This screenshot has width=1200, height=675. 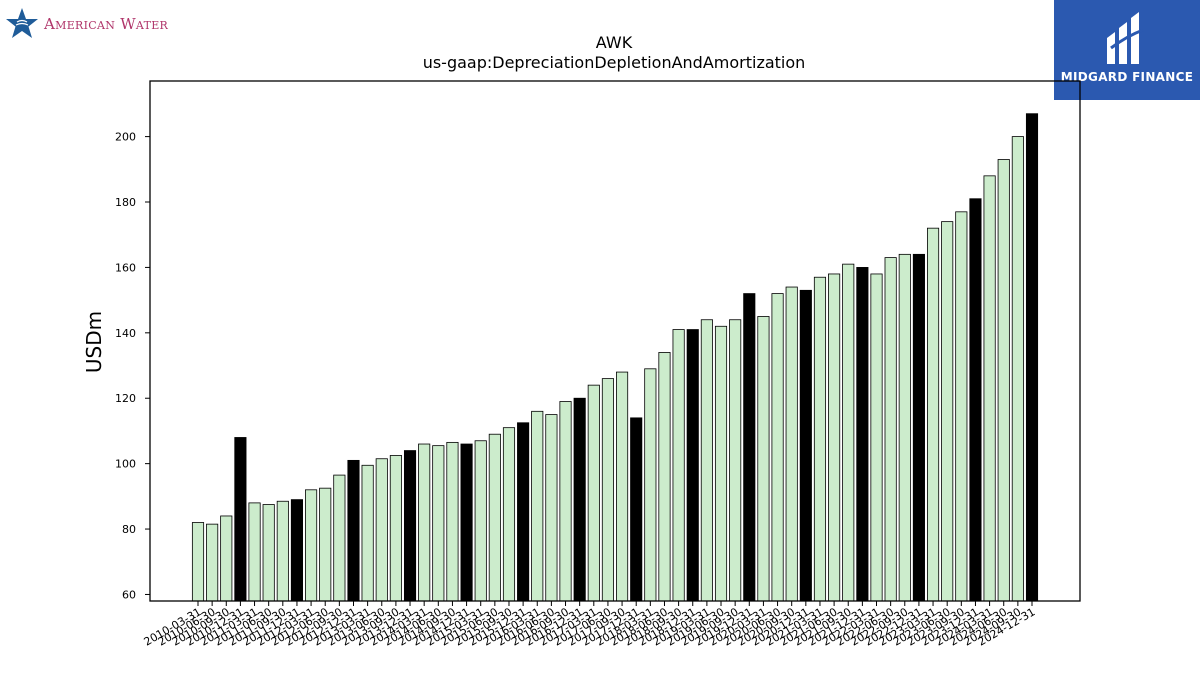 What do you see at coordinates (106, 24) in the screenshot?
I see `american-water-logo-text: American Water` at bounding box center [106, 24].